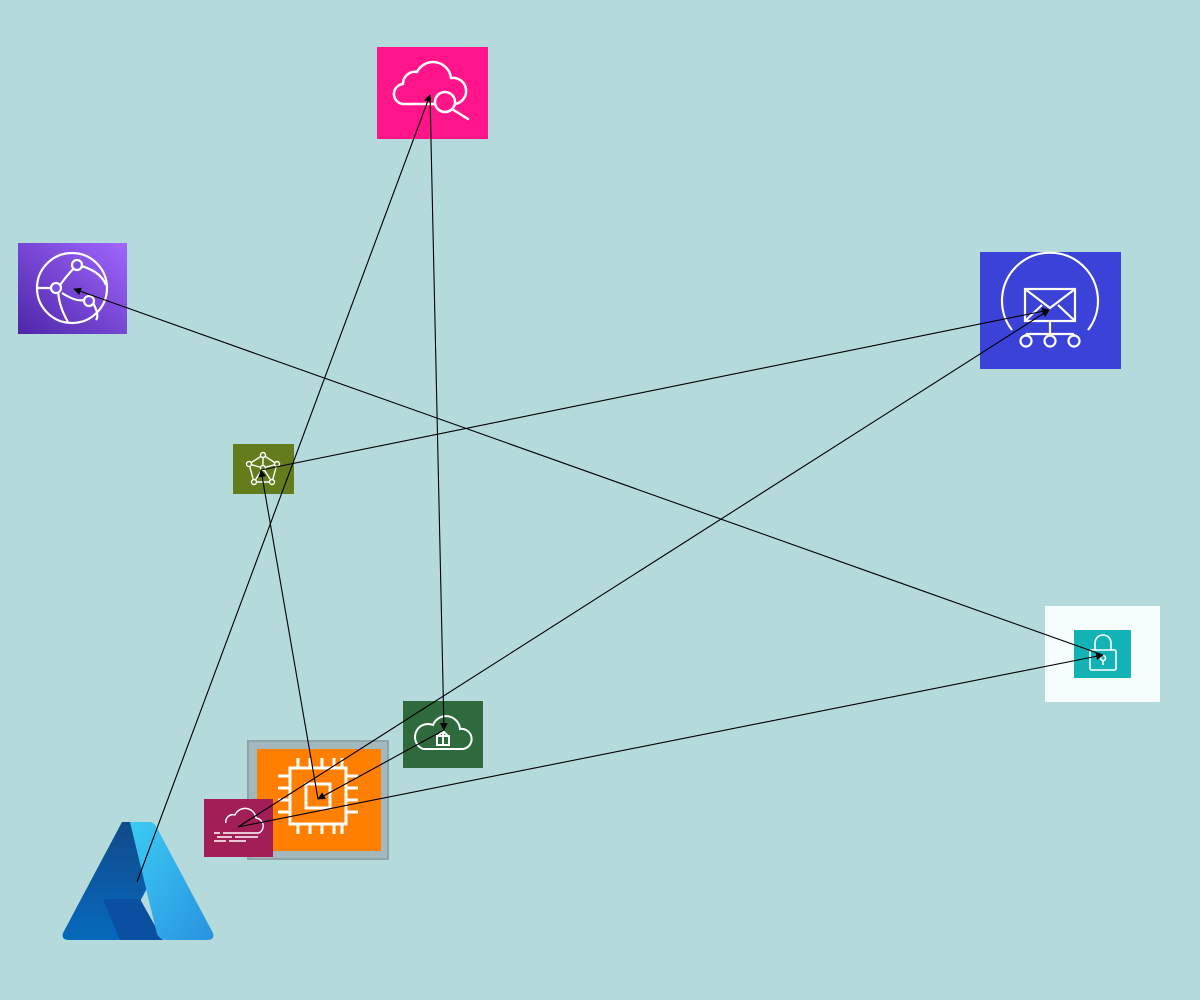 The height and width of the screenshot is (1000, 1200). I want to click on cloud-stream-node, so click(238, 828).